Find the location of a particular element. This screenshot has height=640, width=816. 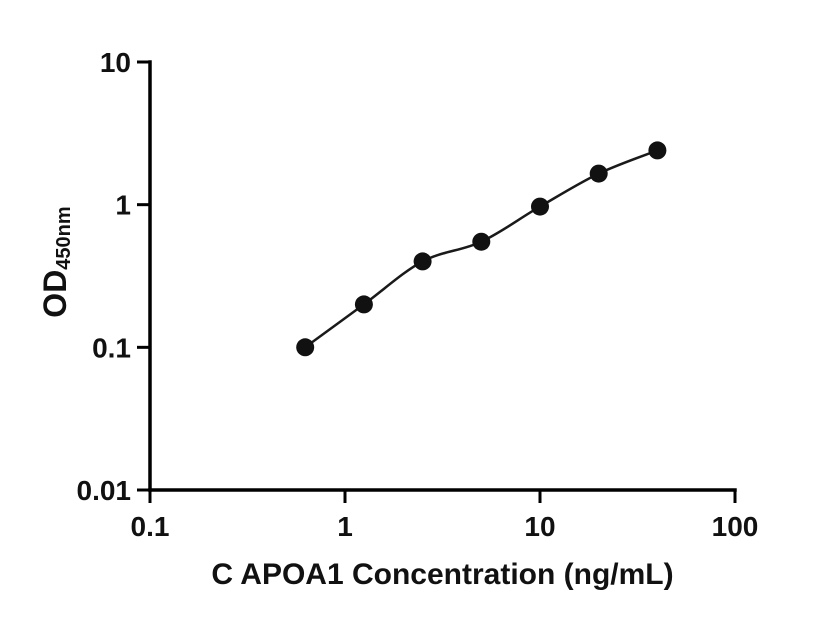

y-axis-title-main: OD is located at coordinates (55, 293).